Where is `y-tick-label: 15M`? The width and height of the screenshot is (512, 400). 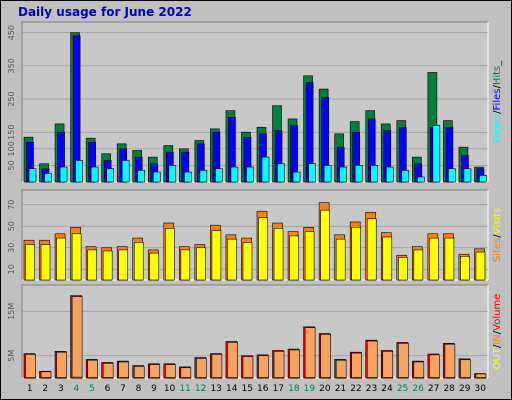 y-tick-label: 15M is located at coordinates (11, 311).